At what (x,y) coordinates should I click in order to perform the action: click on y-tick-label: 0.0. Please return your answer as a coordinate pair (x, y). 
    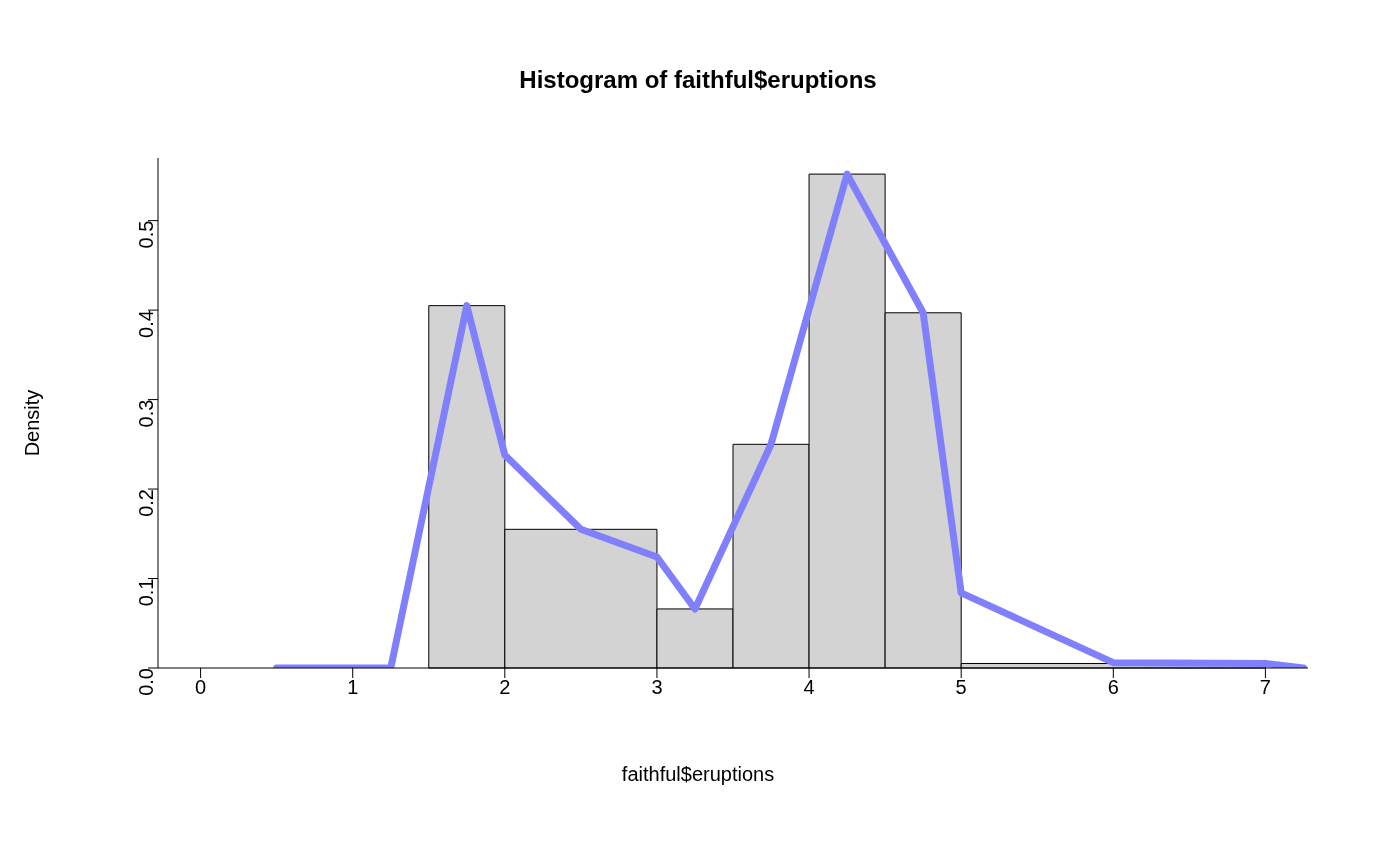
    Looking at the image, I should click on (146, 682).